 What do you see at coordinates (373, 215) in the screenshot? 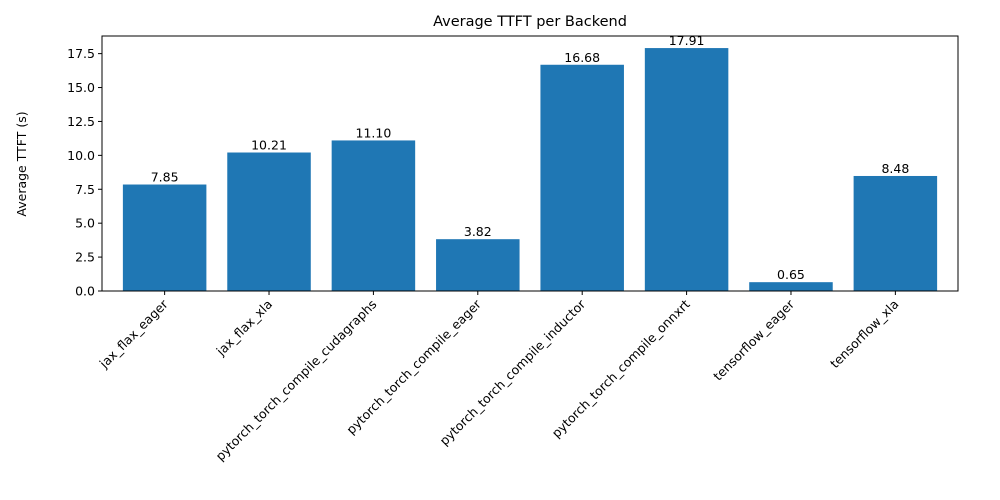
I see `bar-pytorch-torch-compile-cudagraphs` at bounding box center [373, 215].